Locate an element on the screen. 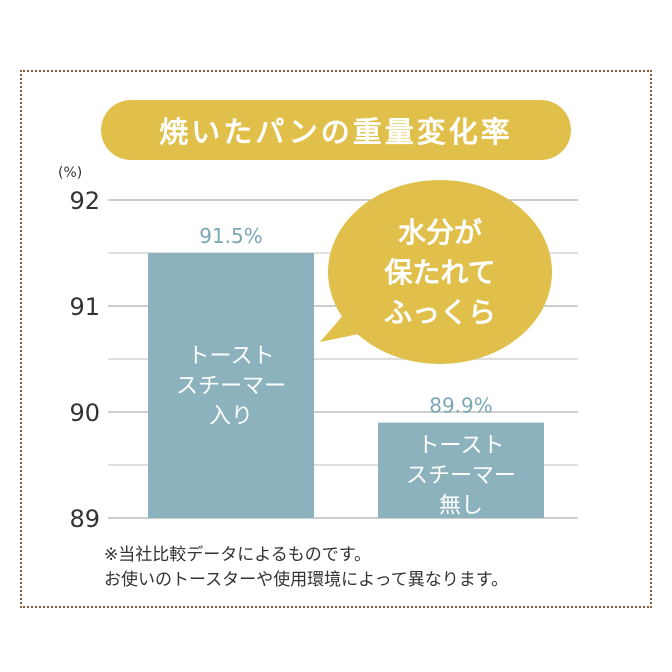  y-unit-label: (%) is located at coordinates (70, 173).